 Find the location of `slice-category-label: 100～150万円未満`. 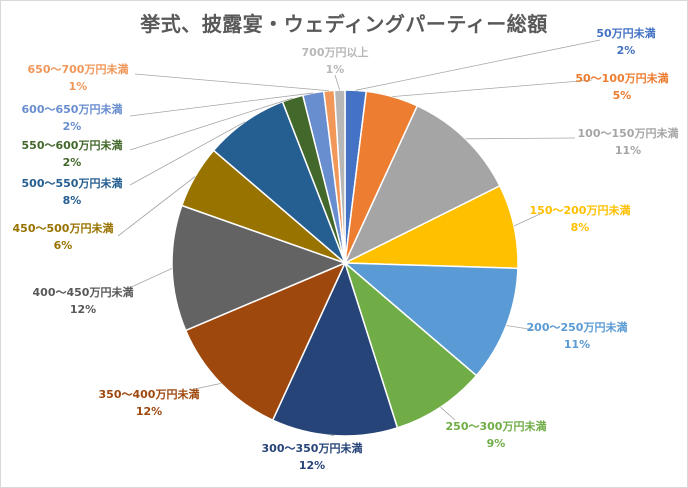

slice-category-label: 100～150万円未満 is located at coordinates (628, 133).